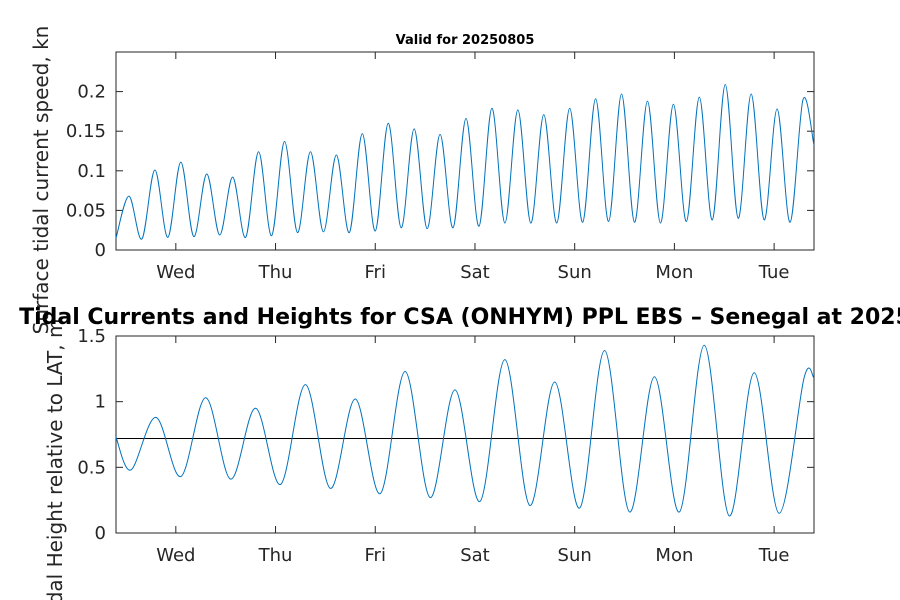 Image resolution: width=900 pixels, height=600 pixels. Describe the element at coordinates (275, 555) in the screenshot. I see `tidal-height-x-tick-label: Thu` at that location.